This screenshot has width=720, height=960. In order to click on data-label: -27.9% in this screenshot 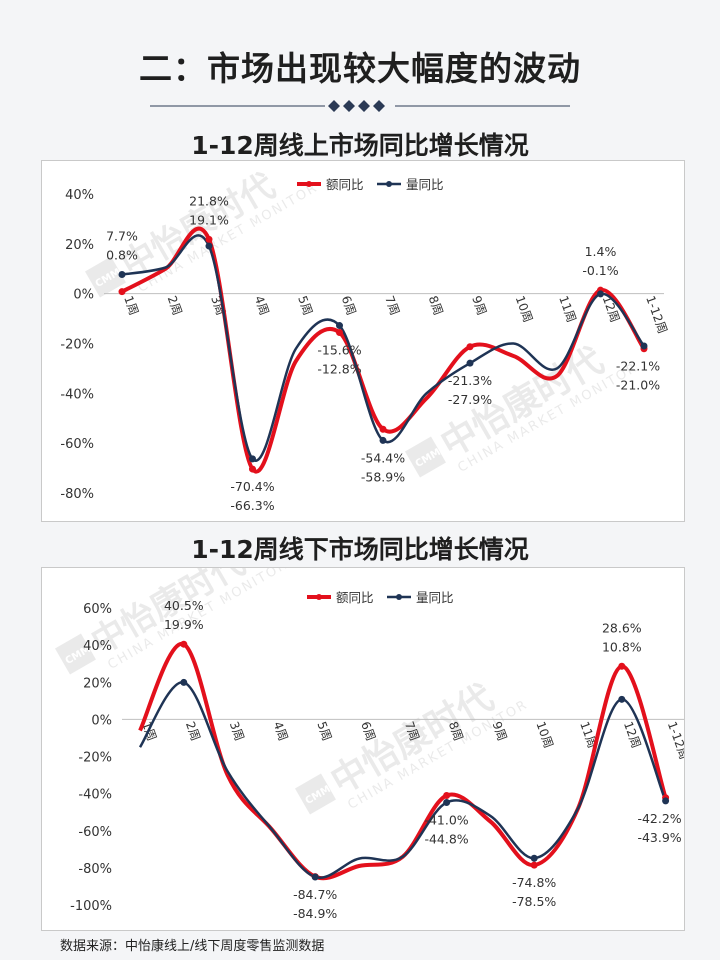, I will do `click(470, 399)`.